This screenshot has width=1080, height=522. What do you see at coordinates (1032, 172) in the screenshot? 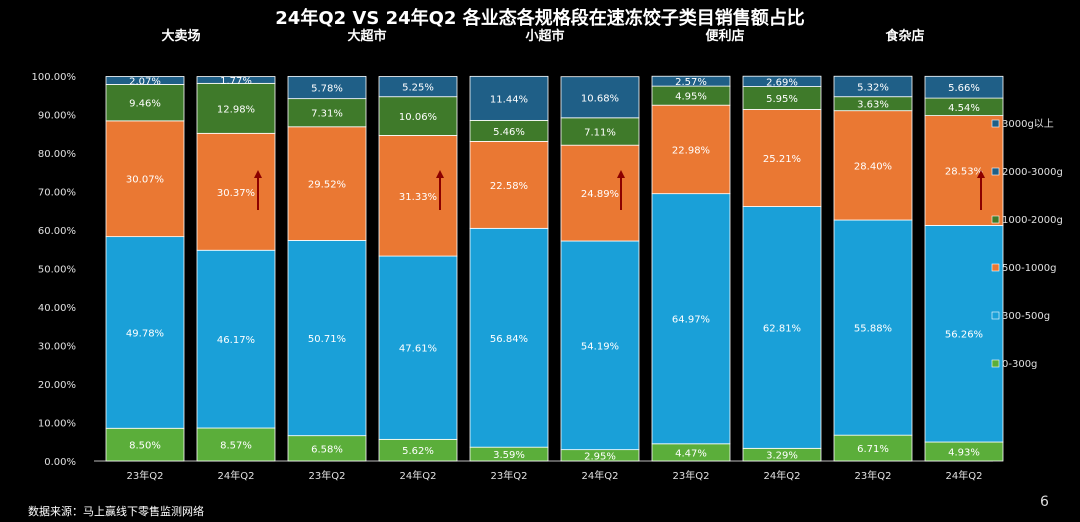
I see `legend-label: 2000-3000g` at bounding box center [1032, 172].